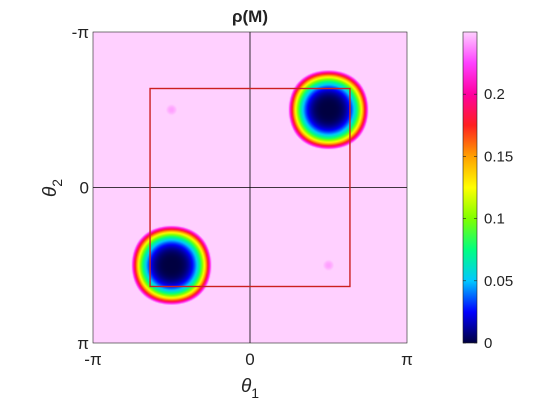  I want to click on colorbar, so click(470, 187).